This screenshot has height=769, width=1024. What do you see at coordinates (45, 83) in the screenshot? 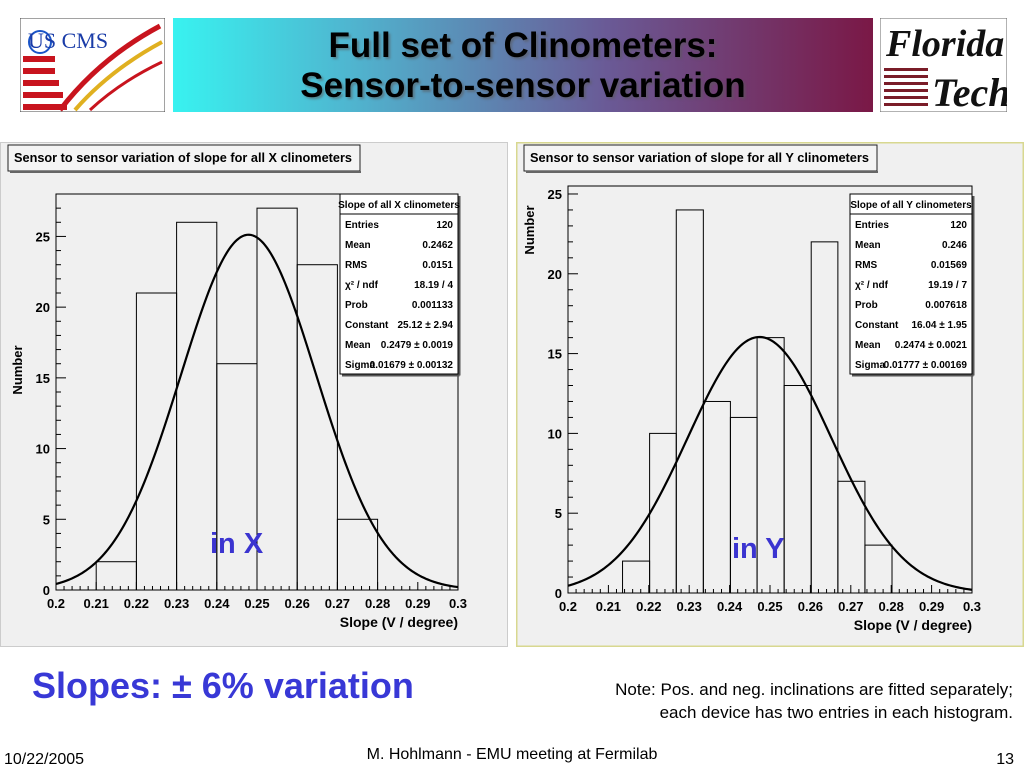
I see `flag-stripes` at bounding box center [45, 83].